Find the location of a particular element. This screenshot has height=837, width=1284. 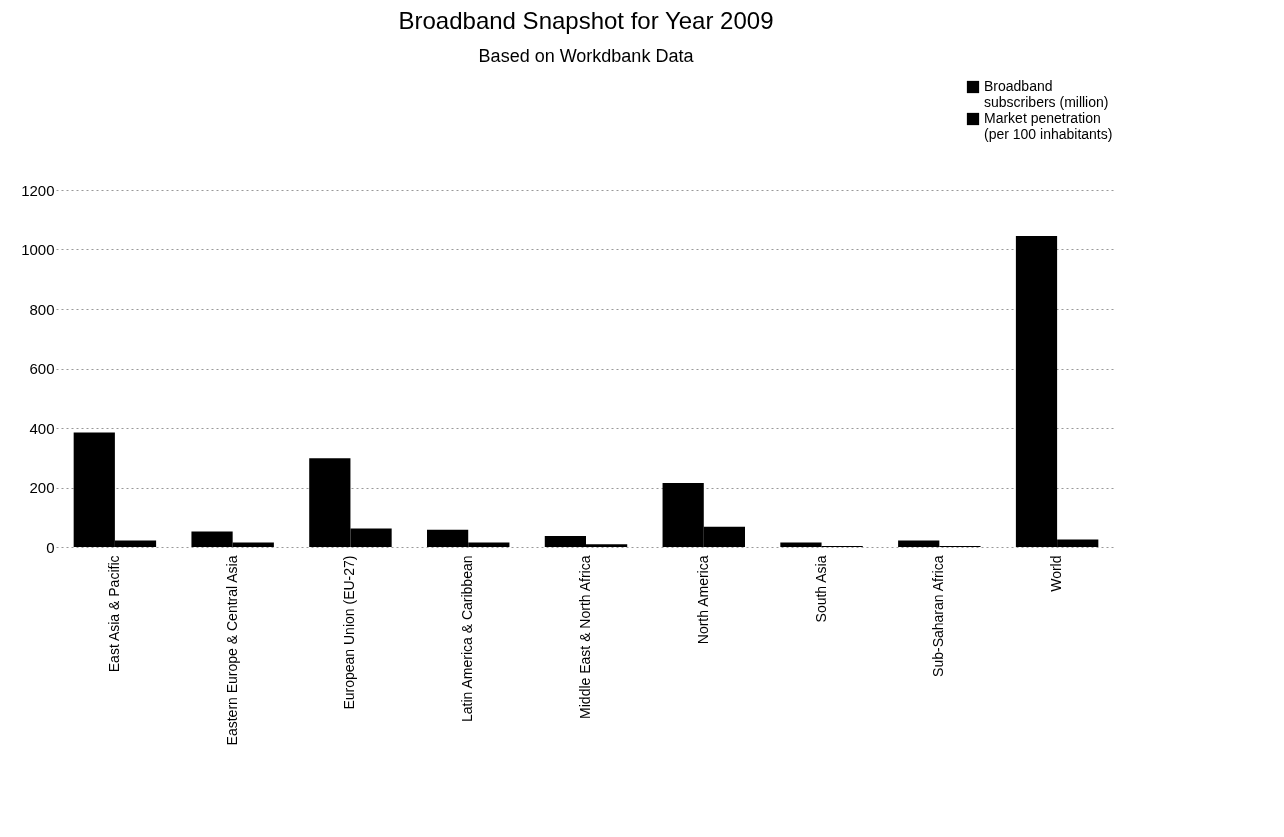

y-tick-label: 800 is located at coordinates (42, 309).